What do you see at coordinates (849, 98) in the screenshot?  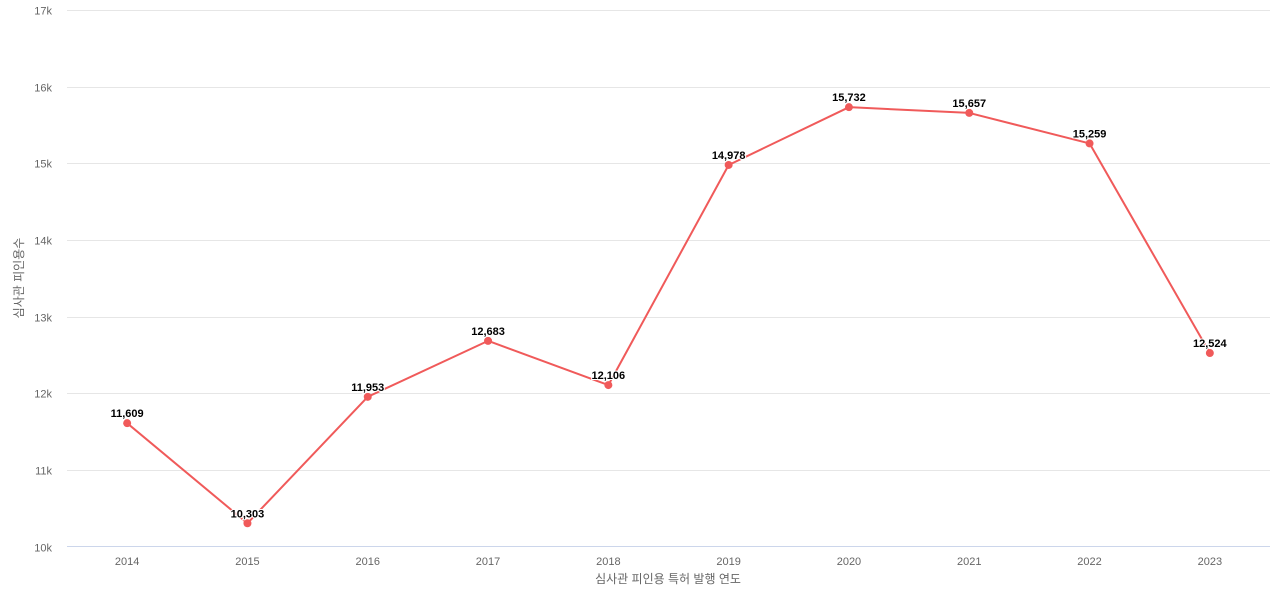 I see `data-label: 15,732` at bounding box center [849, 98].